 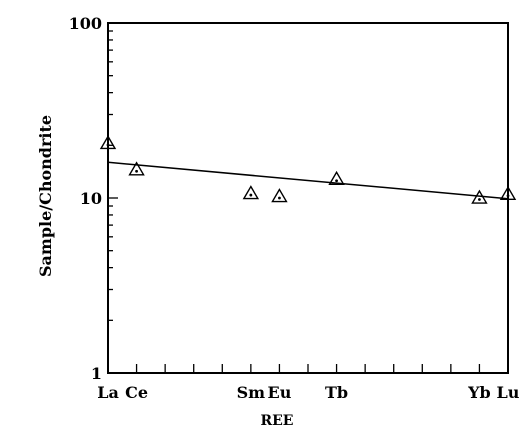 I want to click on x-tick-label-tb: Tb, so click(x=336, y=392).